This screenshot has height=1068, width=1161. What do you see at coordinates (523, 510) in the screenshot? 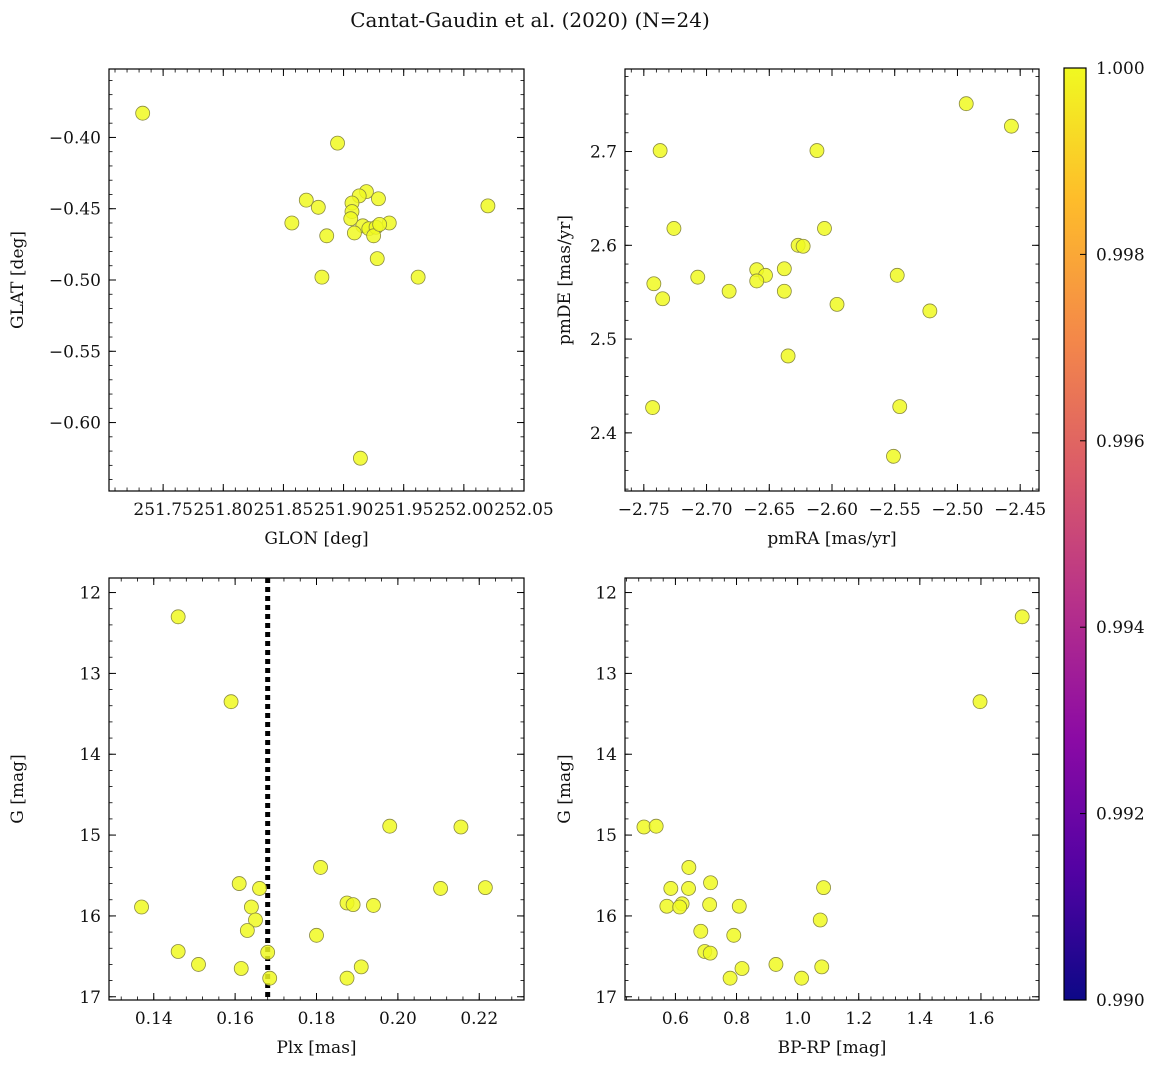
I see `x-tick-label: 252.05` at bounding box center [523, 510].